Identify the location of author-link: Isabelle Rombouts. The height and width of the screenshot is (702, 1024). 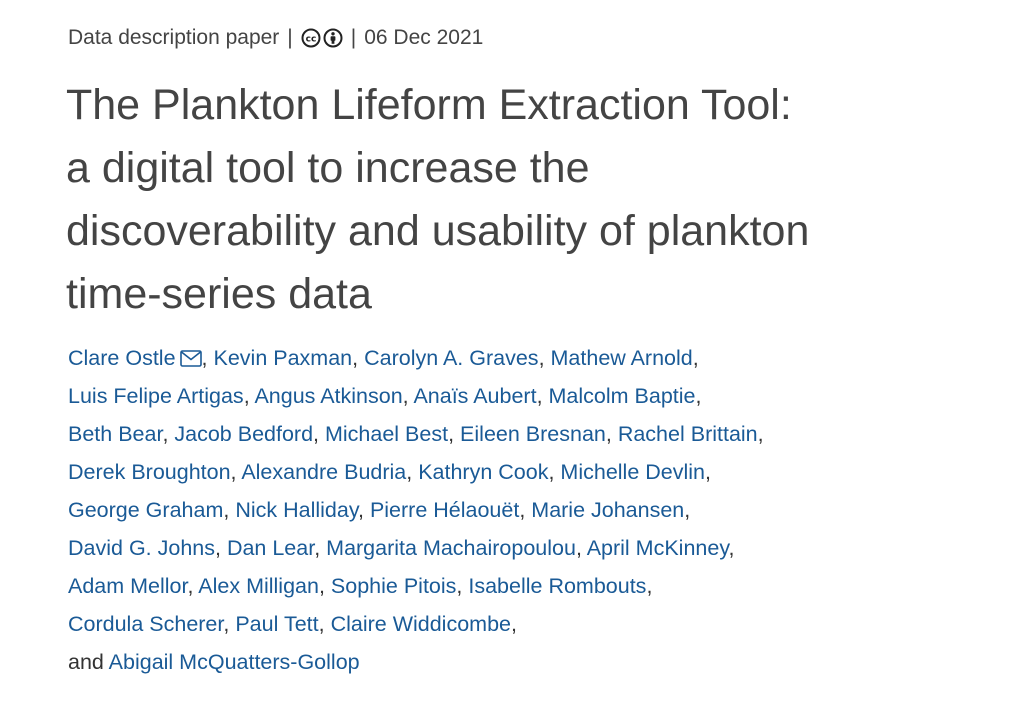
(557, 586).